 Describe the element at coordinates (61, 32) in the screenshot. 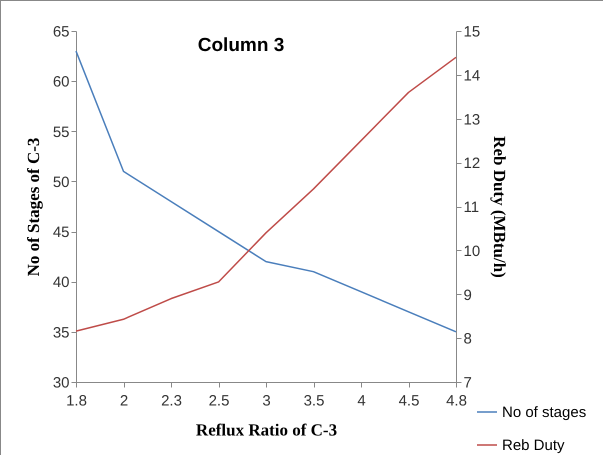

I see `y-tick-label: 65` at that location.